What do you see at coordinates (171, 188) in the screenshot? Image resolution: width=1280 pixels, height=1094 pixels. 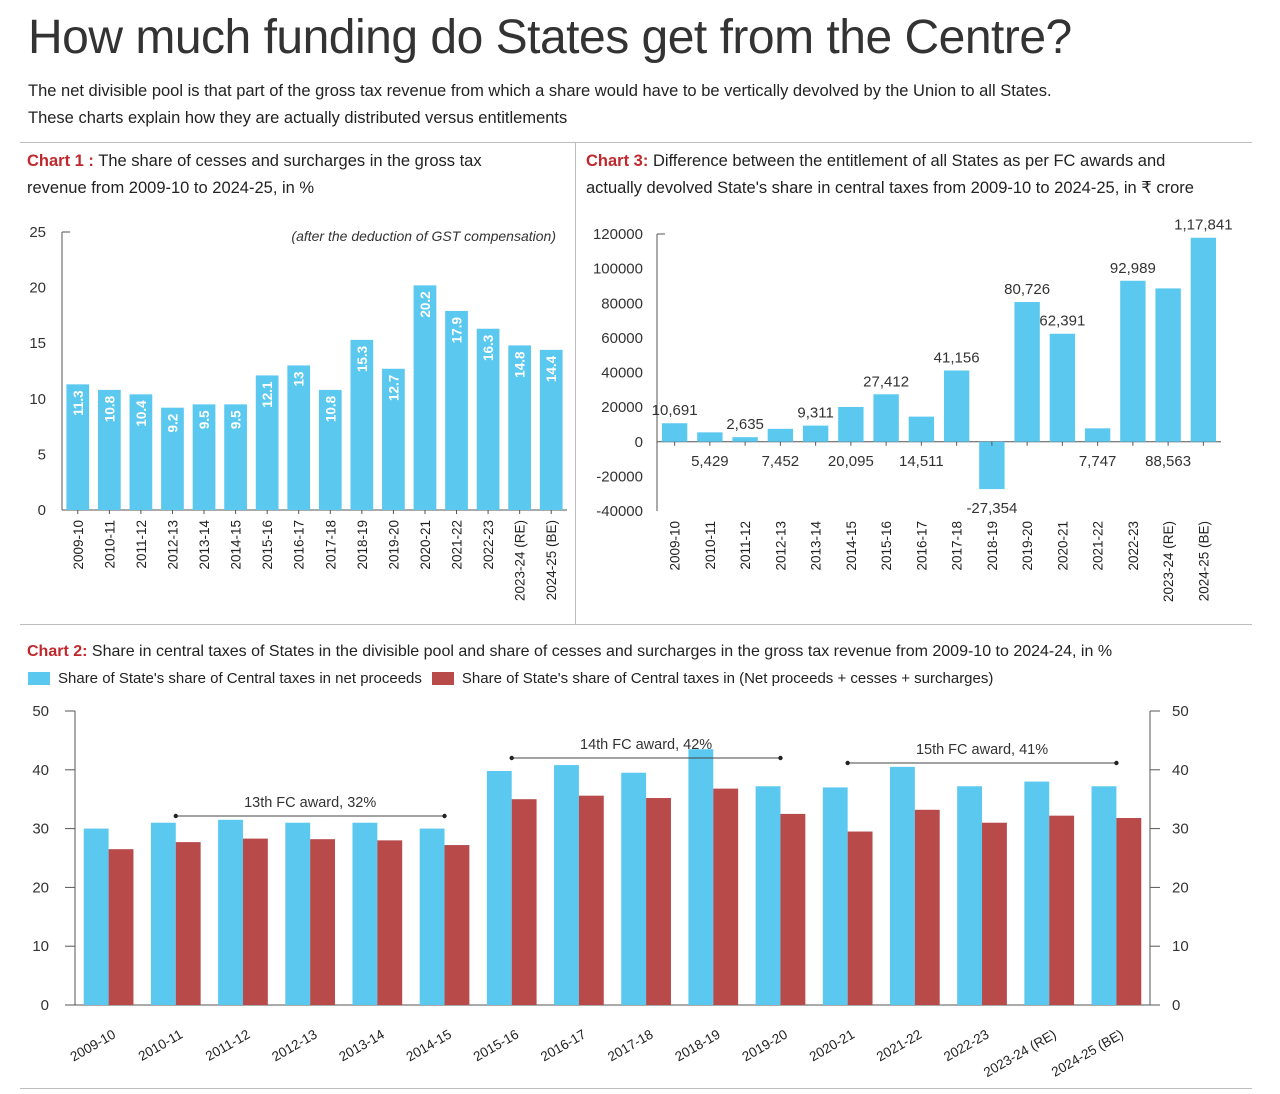 I see `chart1-title-line2: revenue from 2009-10 to 2024-25, in %` at bounding box center [171, 188].